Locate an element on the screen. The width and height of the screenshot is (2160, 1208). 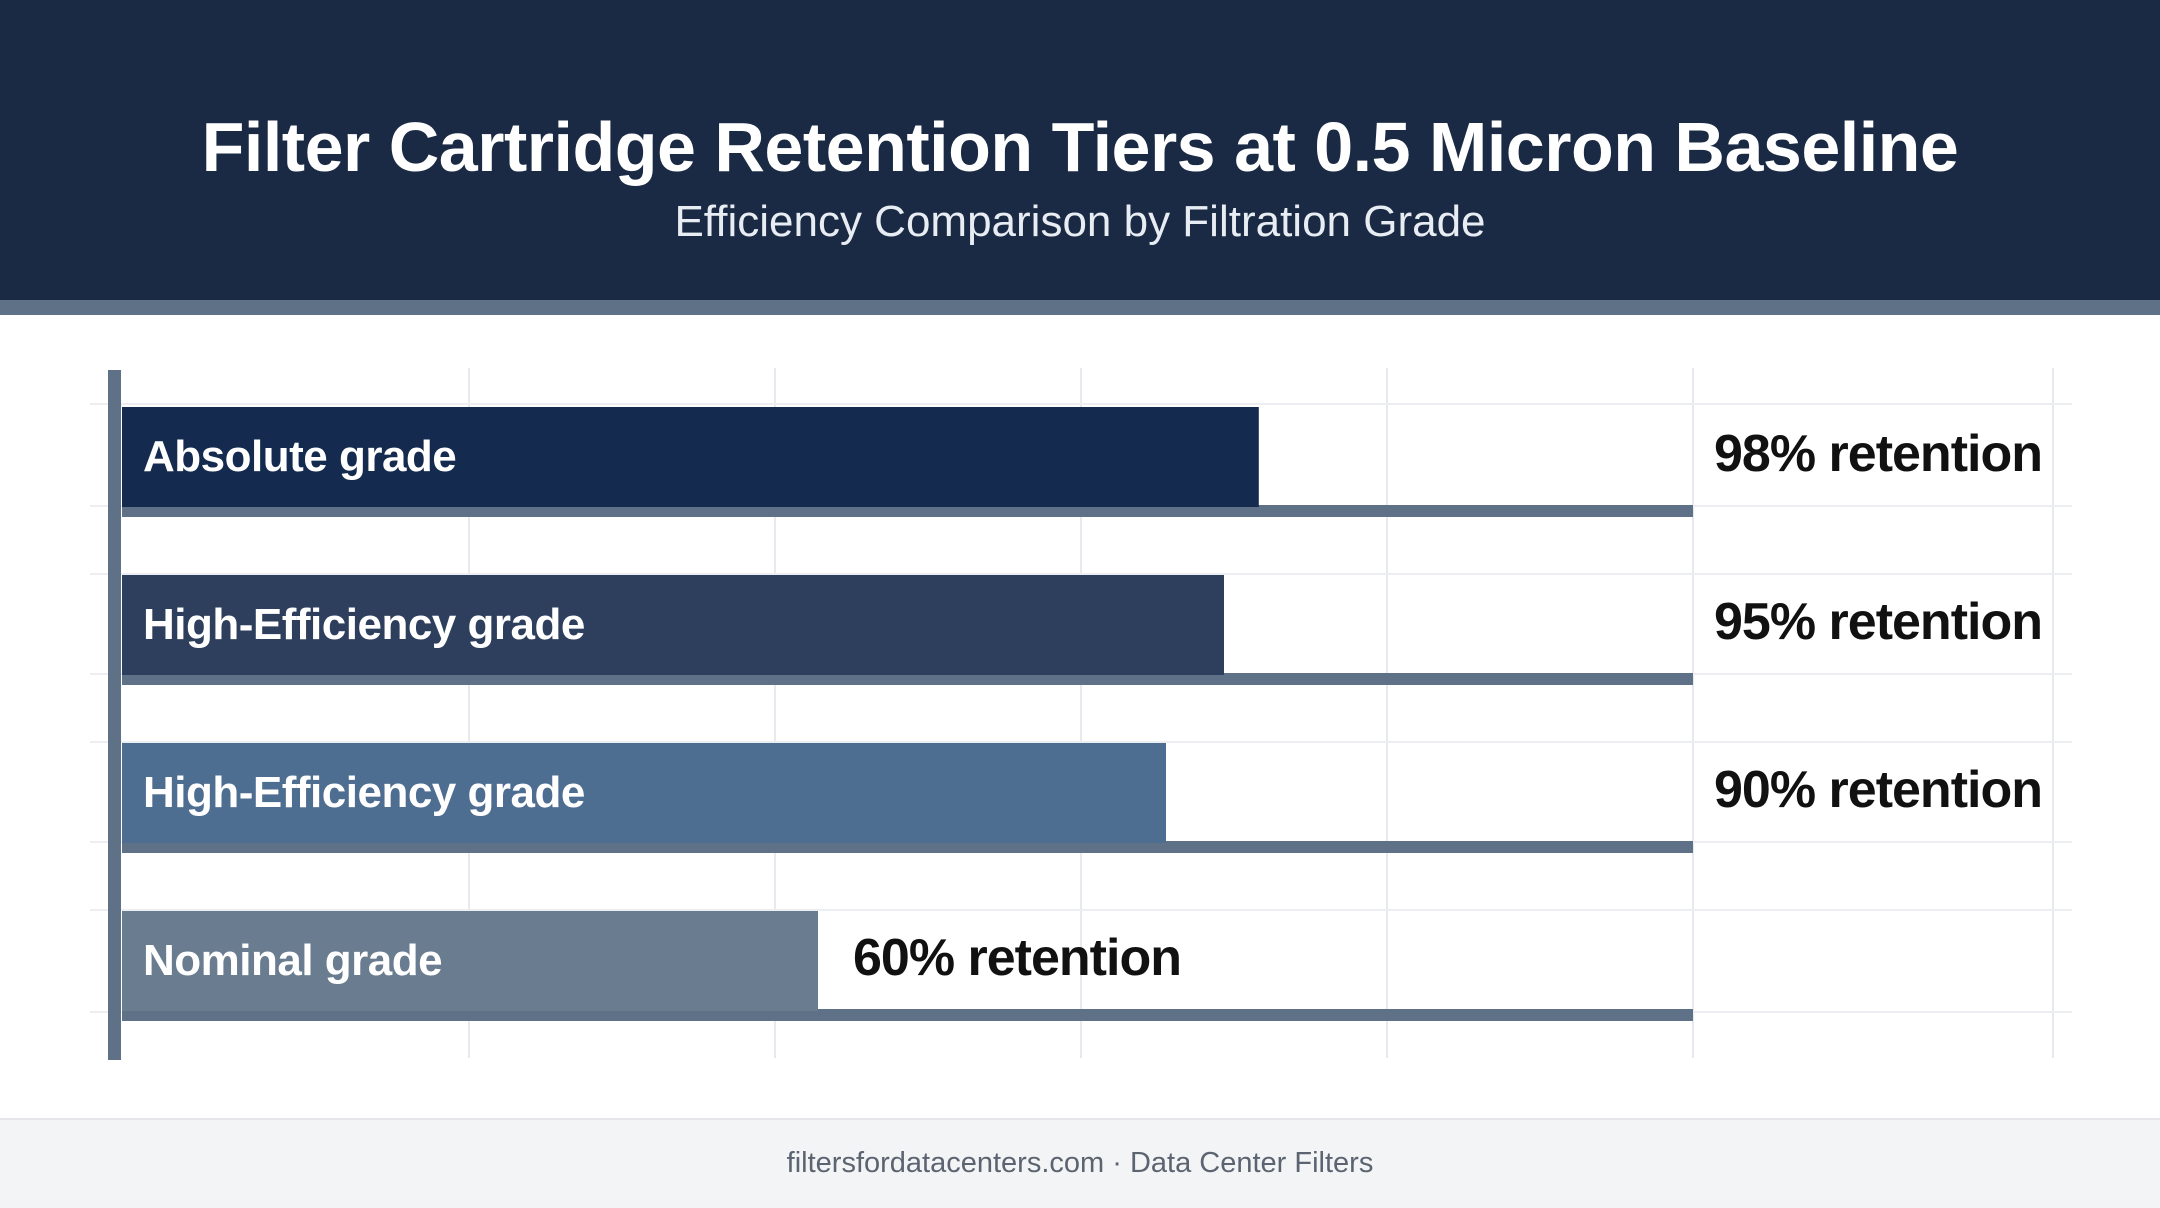
header-divider is located at coordinates (1080, 307).